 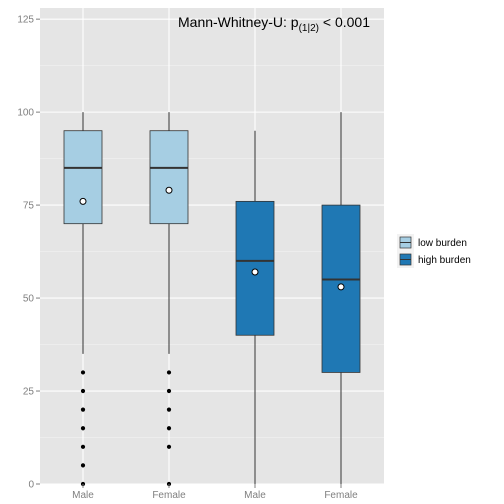 What do you see at coordinates (25, 113) in the screenshot?
I see `y-tick-label: 100` at bounding box center [25, 113].